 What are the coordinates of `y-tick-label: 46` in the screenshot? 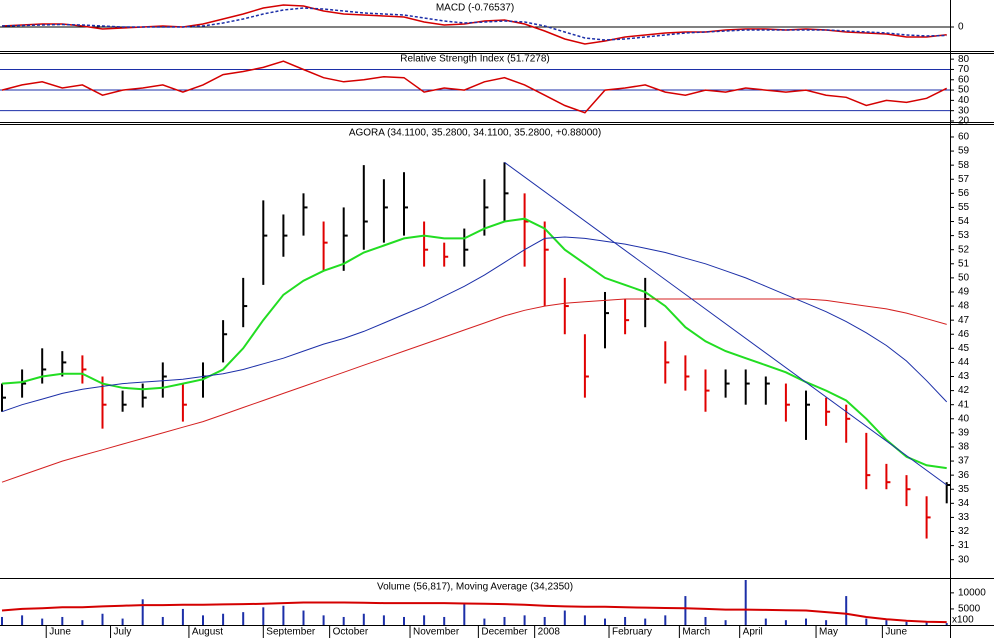 It's located at (964, 334).